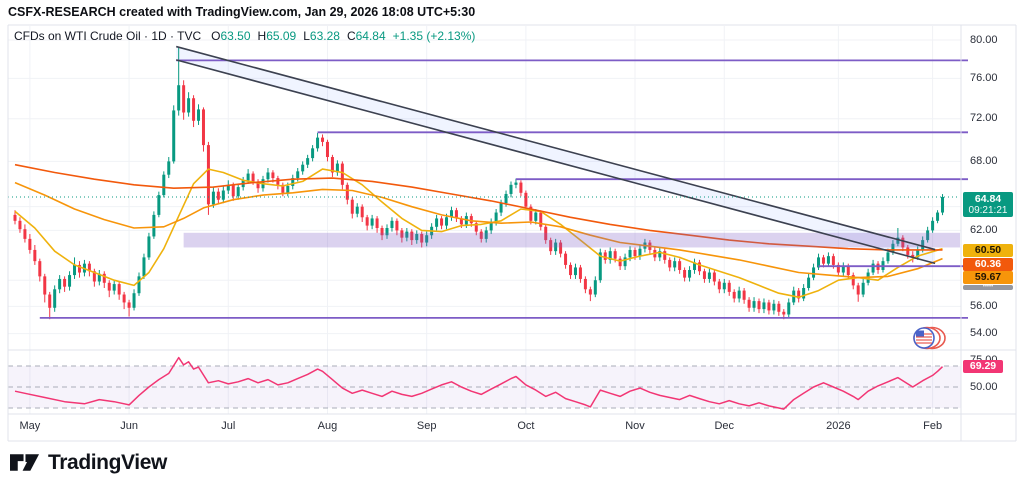 This screenshot has height=486, width=1024. What do you see at coordinates (107, 462) in the screenshot?
I see `tradingview-wordmark: TradingView` at bounding box center [107, 462].